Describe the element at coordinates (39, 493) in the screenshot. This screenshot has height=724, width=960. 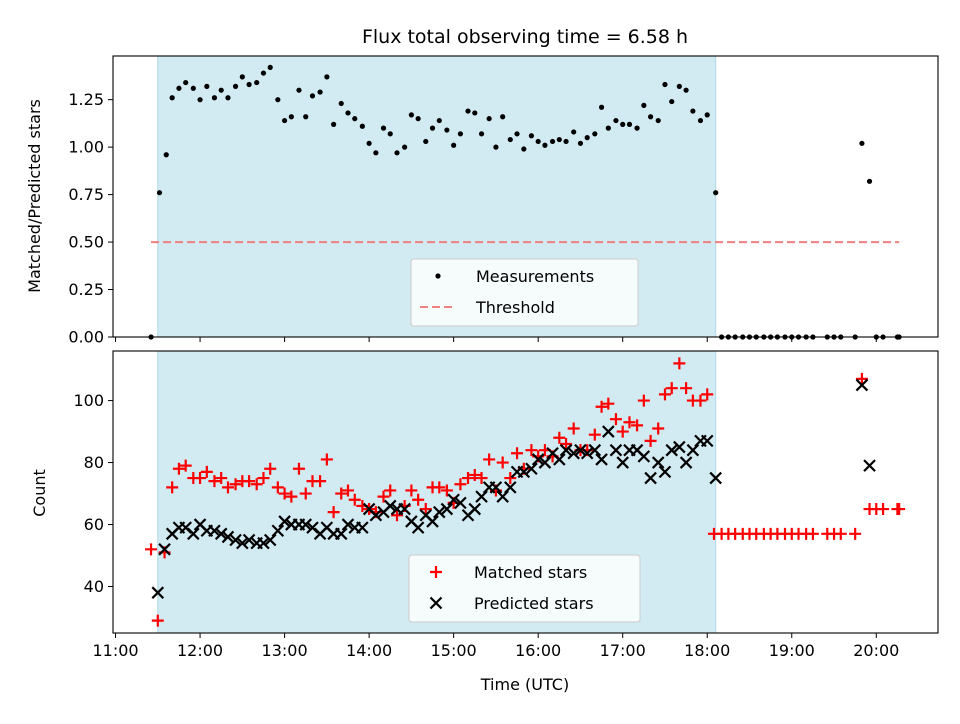
I see `bottom-y-axis-label: Count` at that location.